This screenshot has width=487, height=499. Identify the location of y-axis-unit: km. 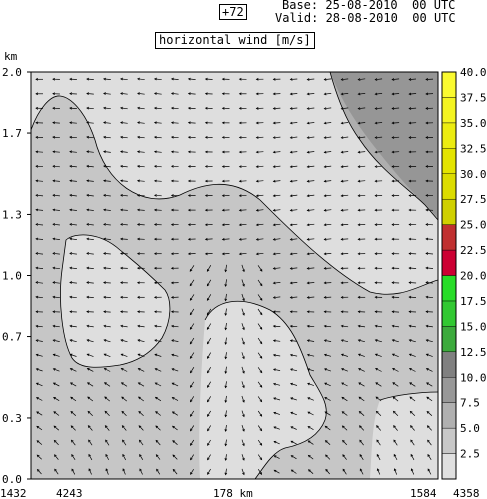
(11, 56).